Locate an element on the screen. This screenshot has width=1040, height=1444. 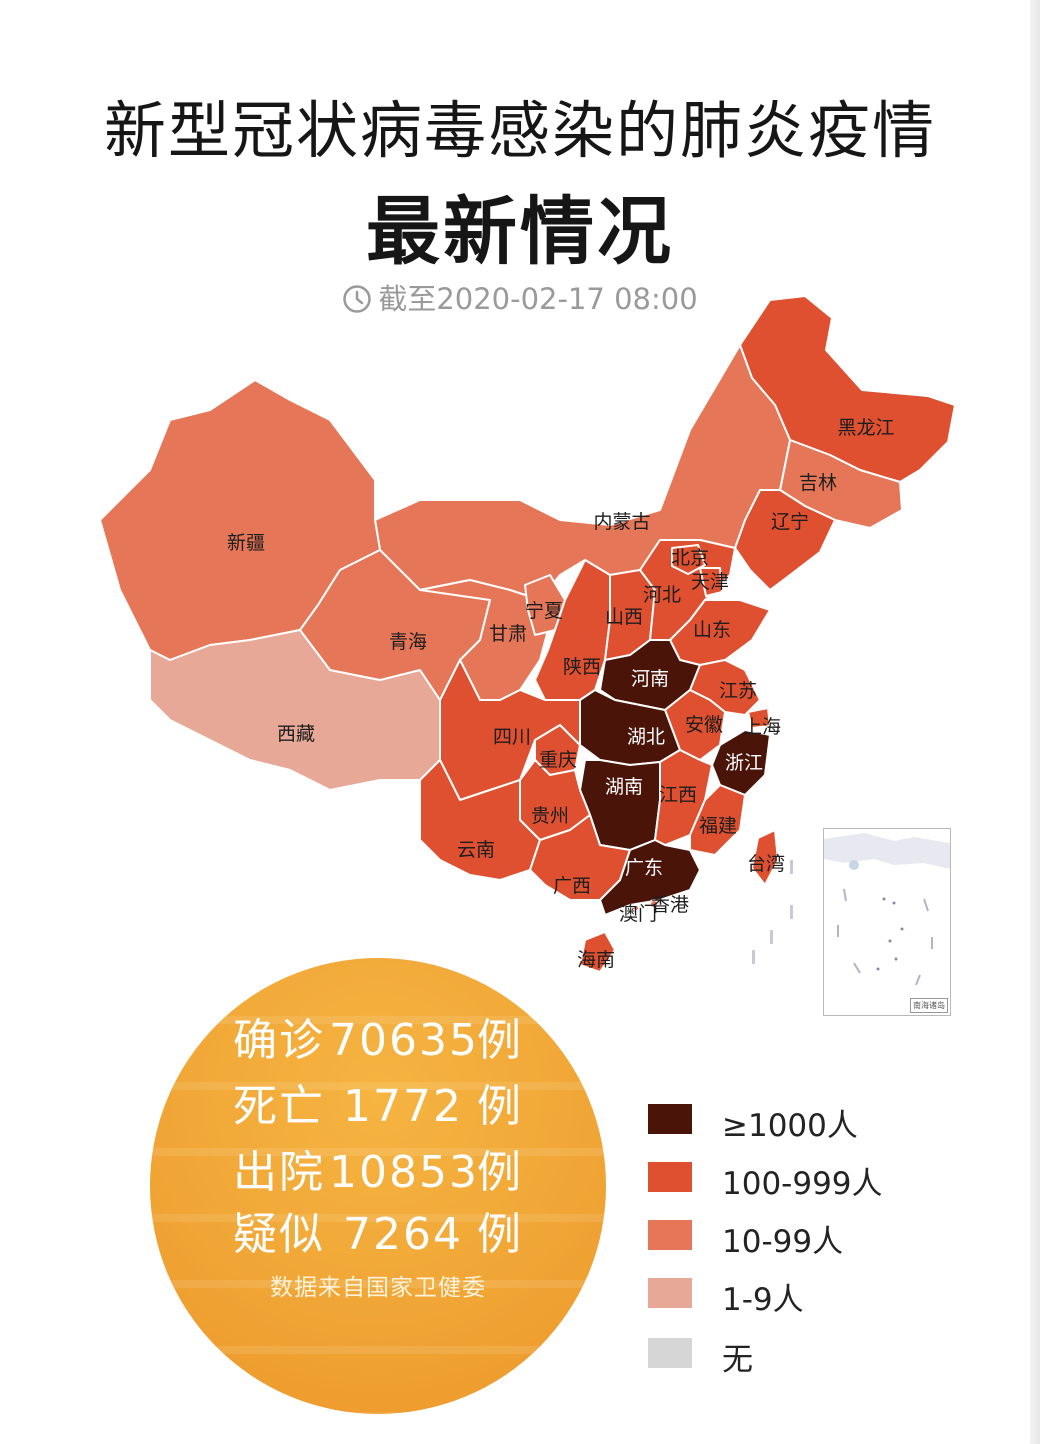
stat-row-confirmed: 确诊70635例 is located at coordinates (378, 1036).